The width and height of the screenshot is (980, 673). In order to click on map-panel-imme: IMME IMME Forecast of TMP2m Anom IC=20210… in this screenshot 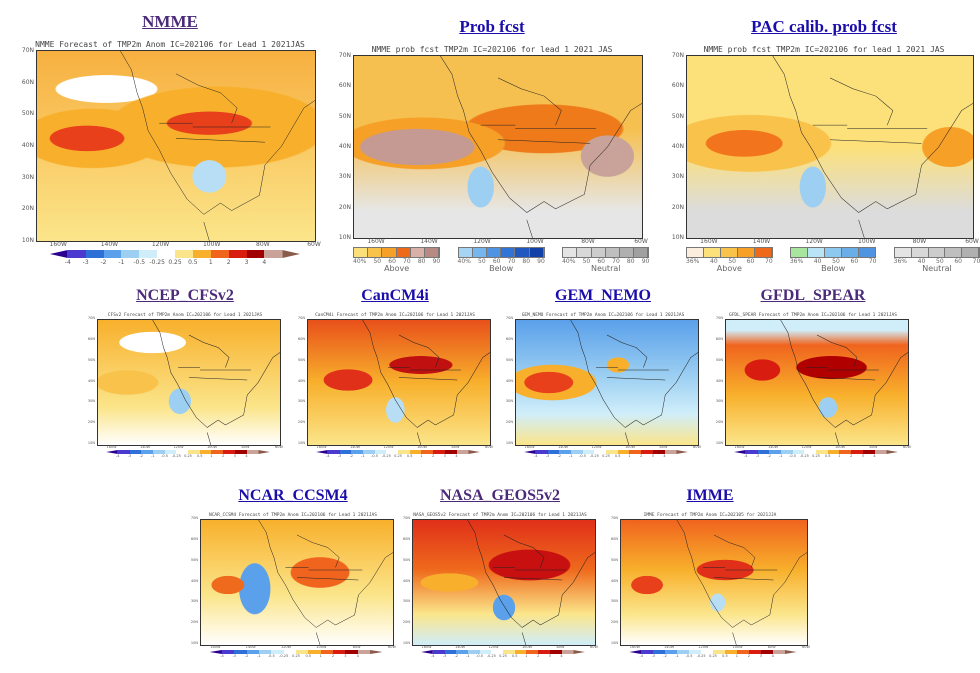, I will do `click(710, 577)`.